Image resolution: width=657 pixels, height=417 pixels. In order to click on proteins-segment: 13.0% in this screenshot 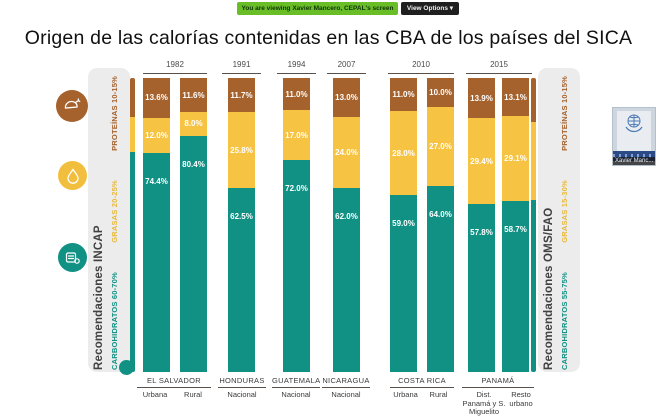, I will do `click(346, 97)`.